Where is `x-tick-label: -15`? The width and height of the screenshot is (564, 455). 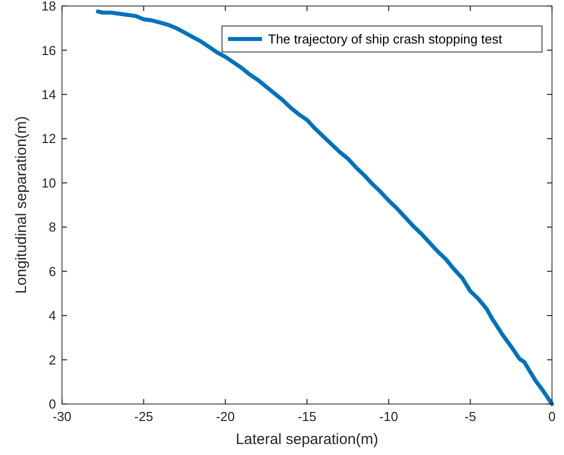 x-tick-label: -15 is located at coordinates (307, 416).